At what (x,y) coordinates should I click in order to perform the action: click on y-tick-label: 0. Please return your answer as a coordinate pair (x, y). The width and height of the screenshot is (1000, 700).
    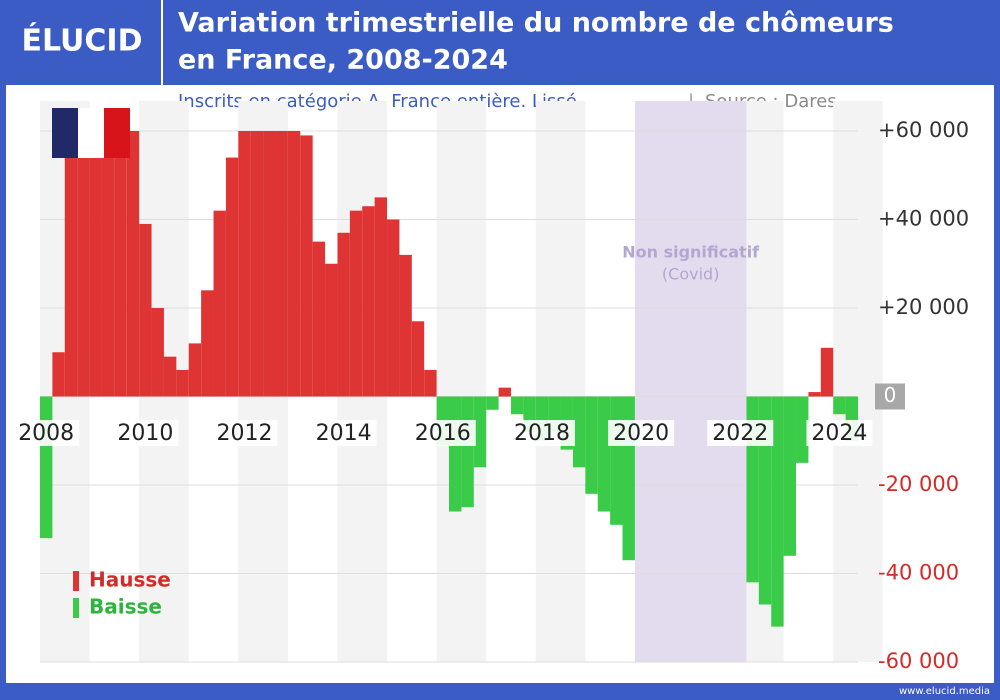
    Looking at the image, I should click on (890, 395).